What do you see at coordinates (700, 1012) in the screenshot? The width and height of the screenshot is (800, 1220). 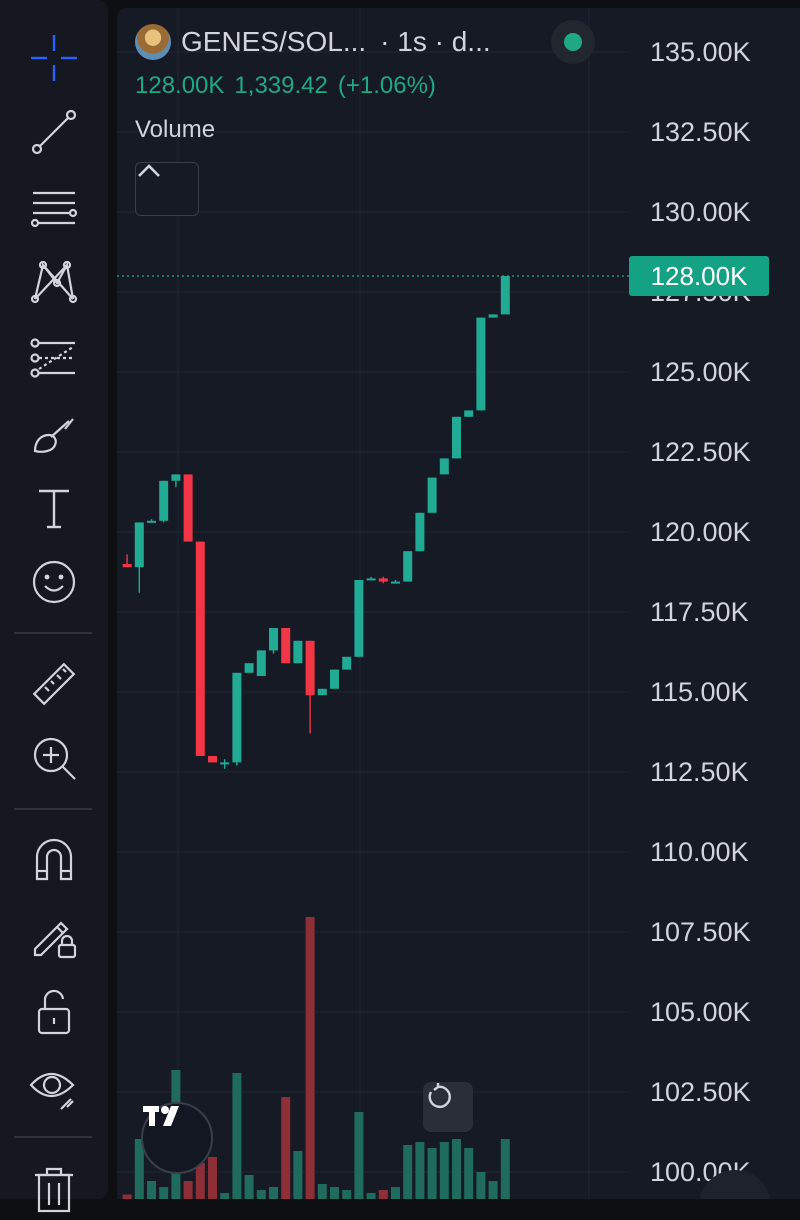 I see `price-tick-label: 105.00K` at bounding box center [700, 1012].